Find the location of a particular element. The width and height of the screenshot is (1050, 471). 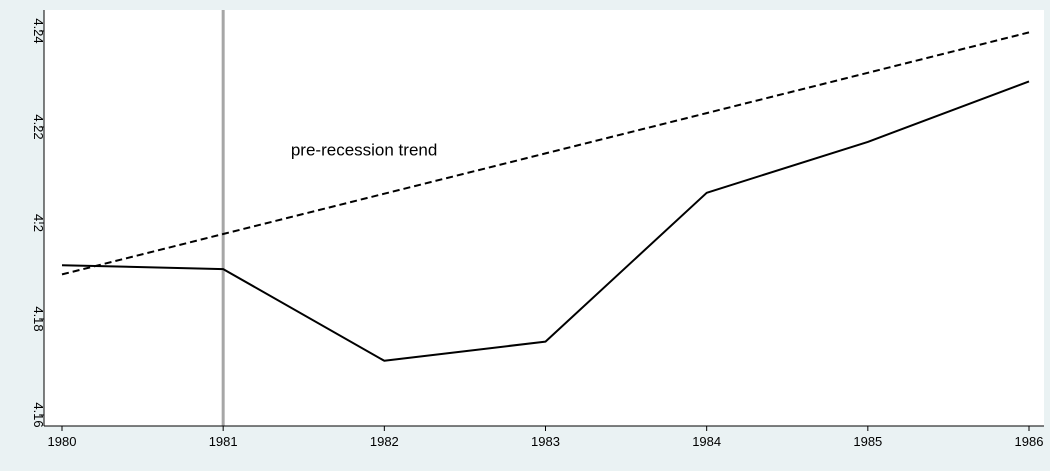

y-tick-label: 4.2 is located at coordinates (38, 223).